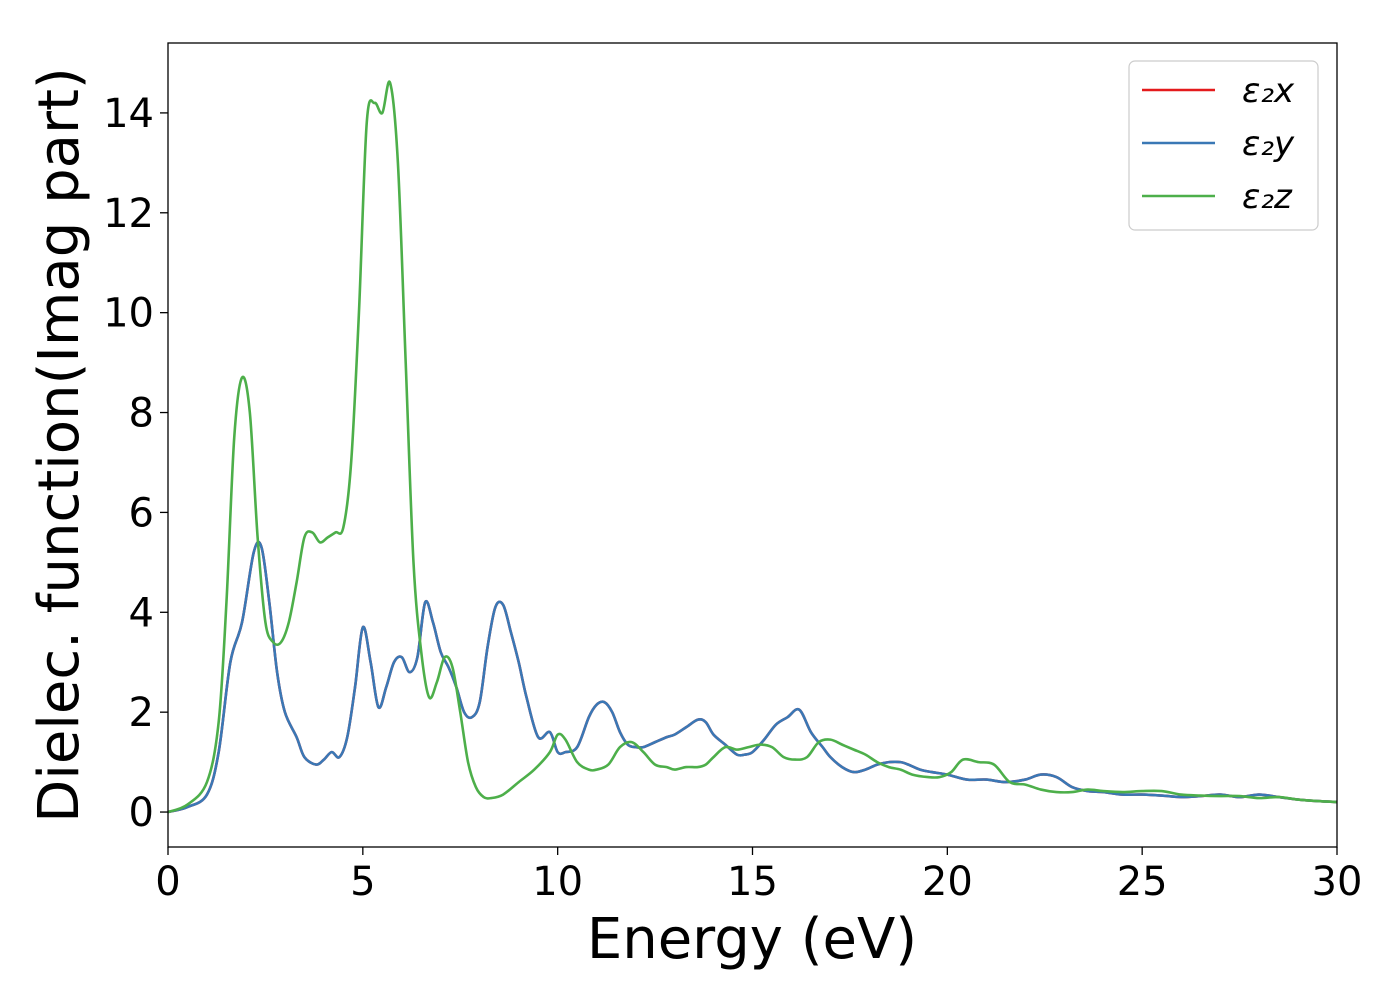 The image size is (1400, 1000). I want to click on x-tick-label: 5, so click(362, 882).